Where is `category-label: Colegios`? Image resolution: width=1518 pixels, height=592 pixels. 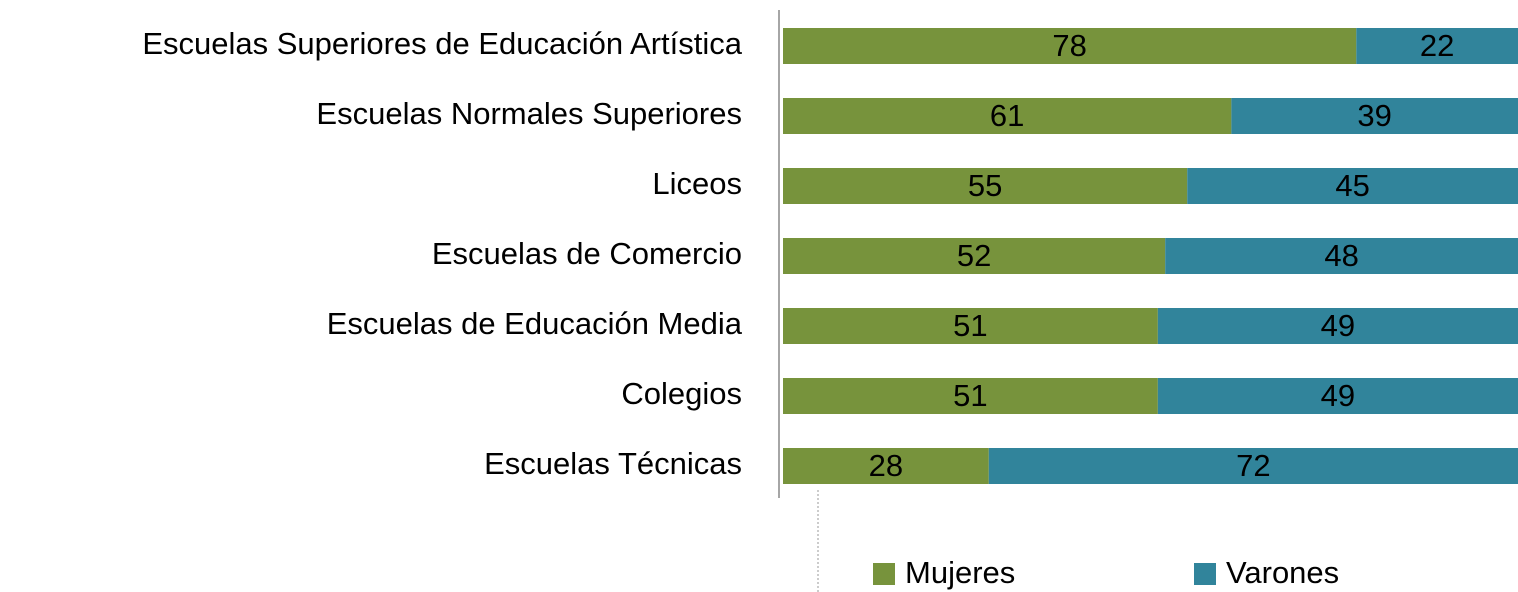
category-label: Colegios is located at coordinates (681, 393).